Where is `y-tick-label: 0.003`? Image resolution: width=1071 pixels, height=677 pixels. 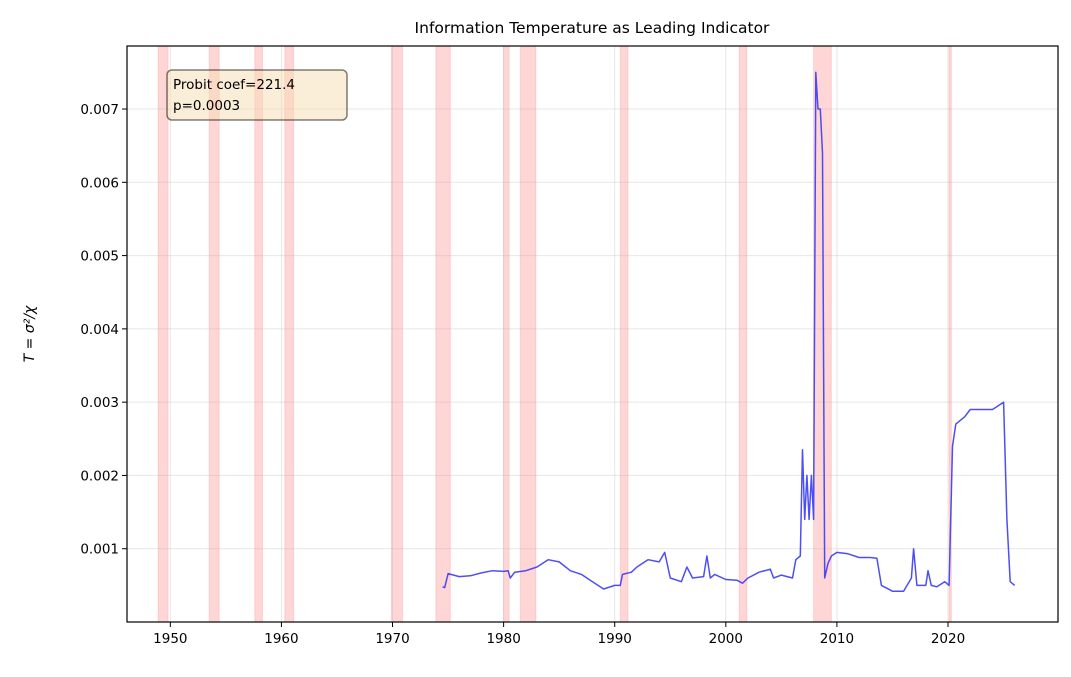
y-tick-label: 0.003 is located at coordinates (99, 403).